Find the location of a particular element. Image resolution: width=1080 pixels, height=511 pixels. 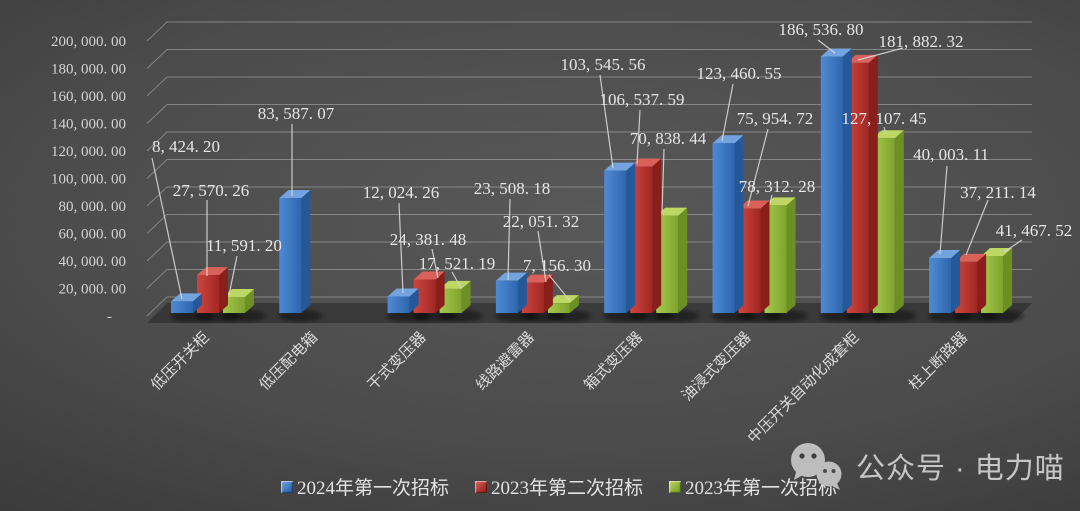

data-label: 106, 537. 59 is located at coordinates (642, 99).